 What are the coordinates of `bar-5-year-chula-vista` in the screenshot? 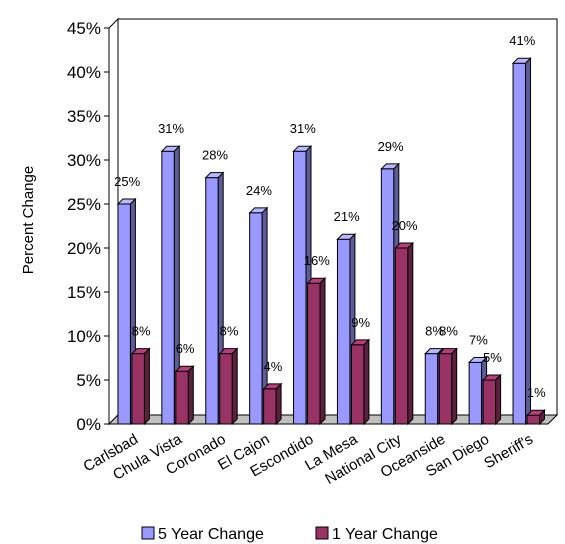 It's located at (170, 285).